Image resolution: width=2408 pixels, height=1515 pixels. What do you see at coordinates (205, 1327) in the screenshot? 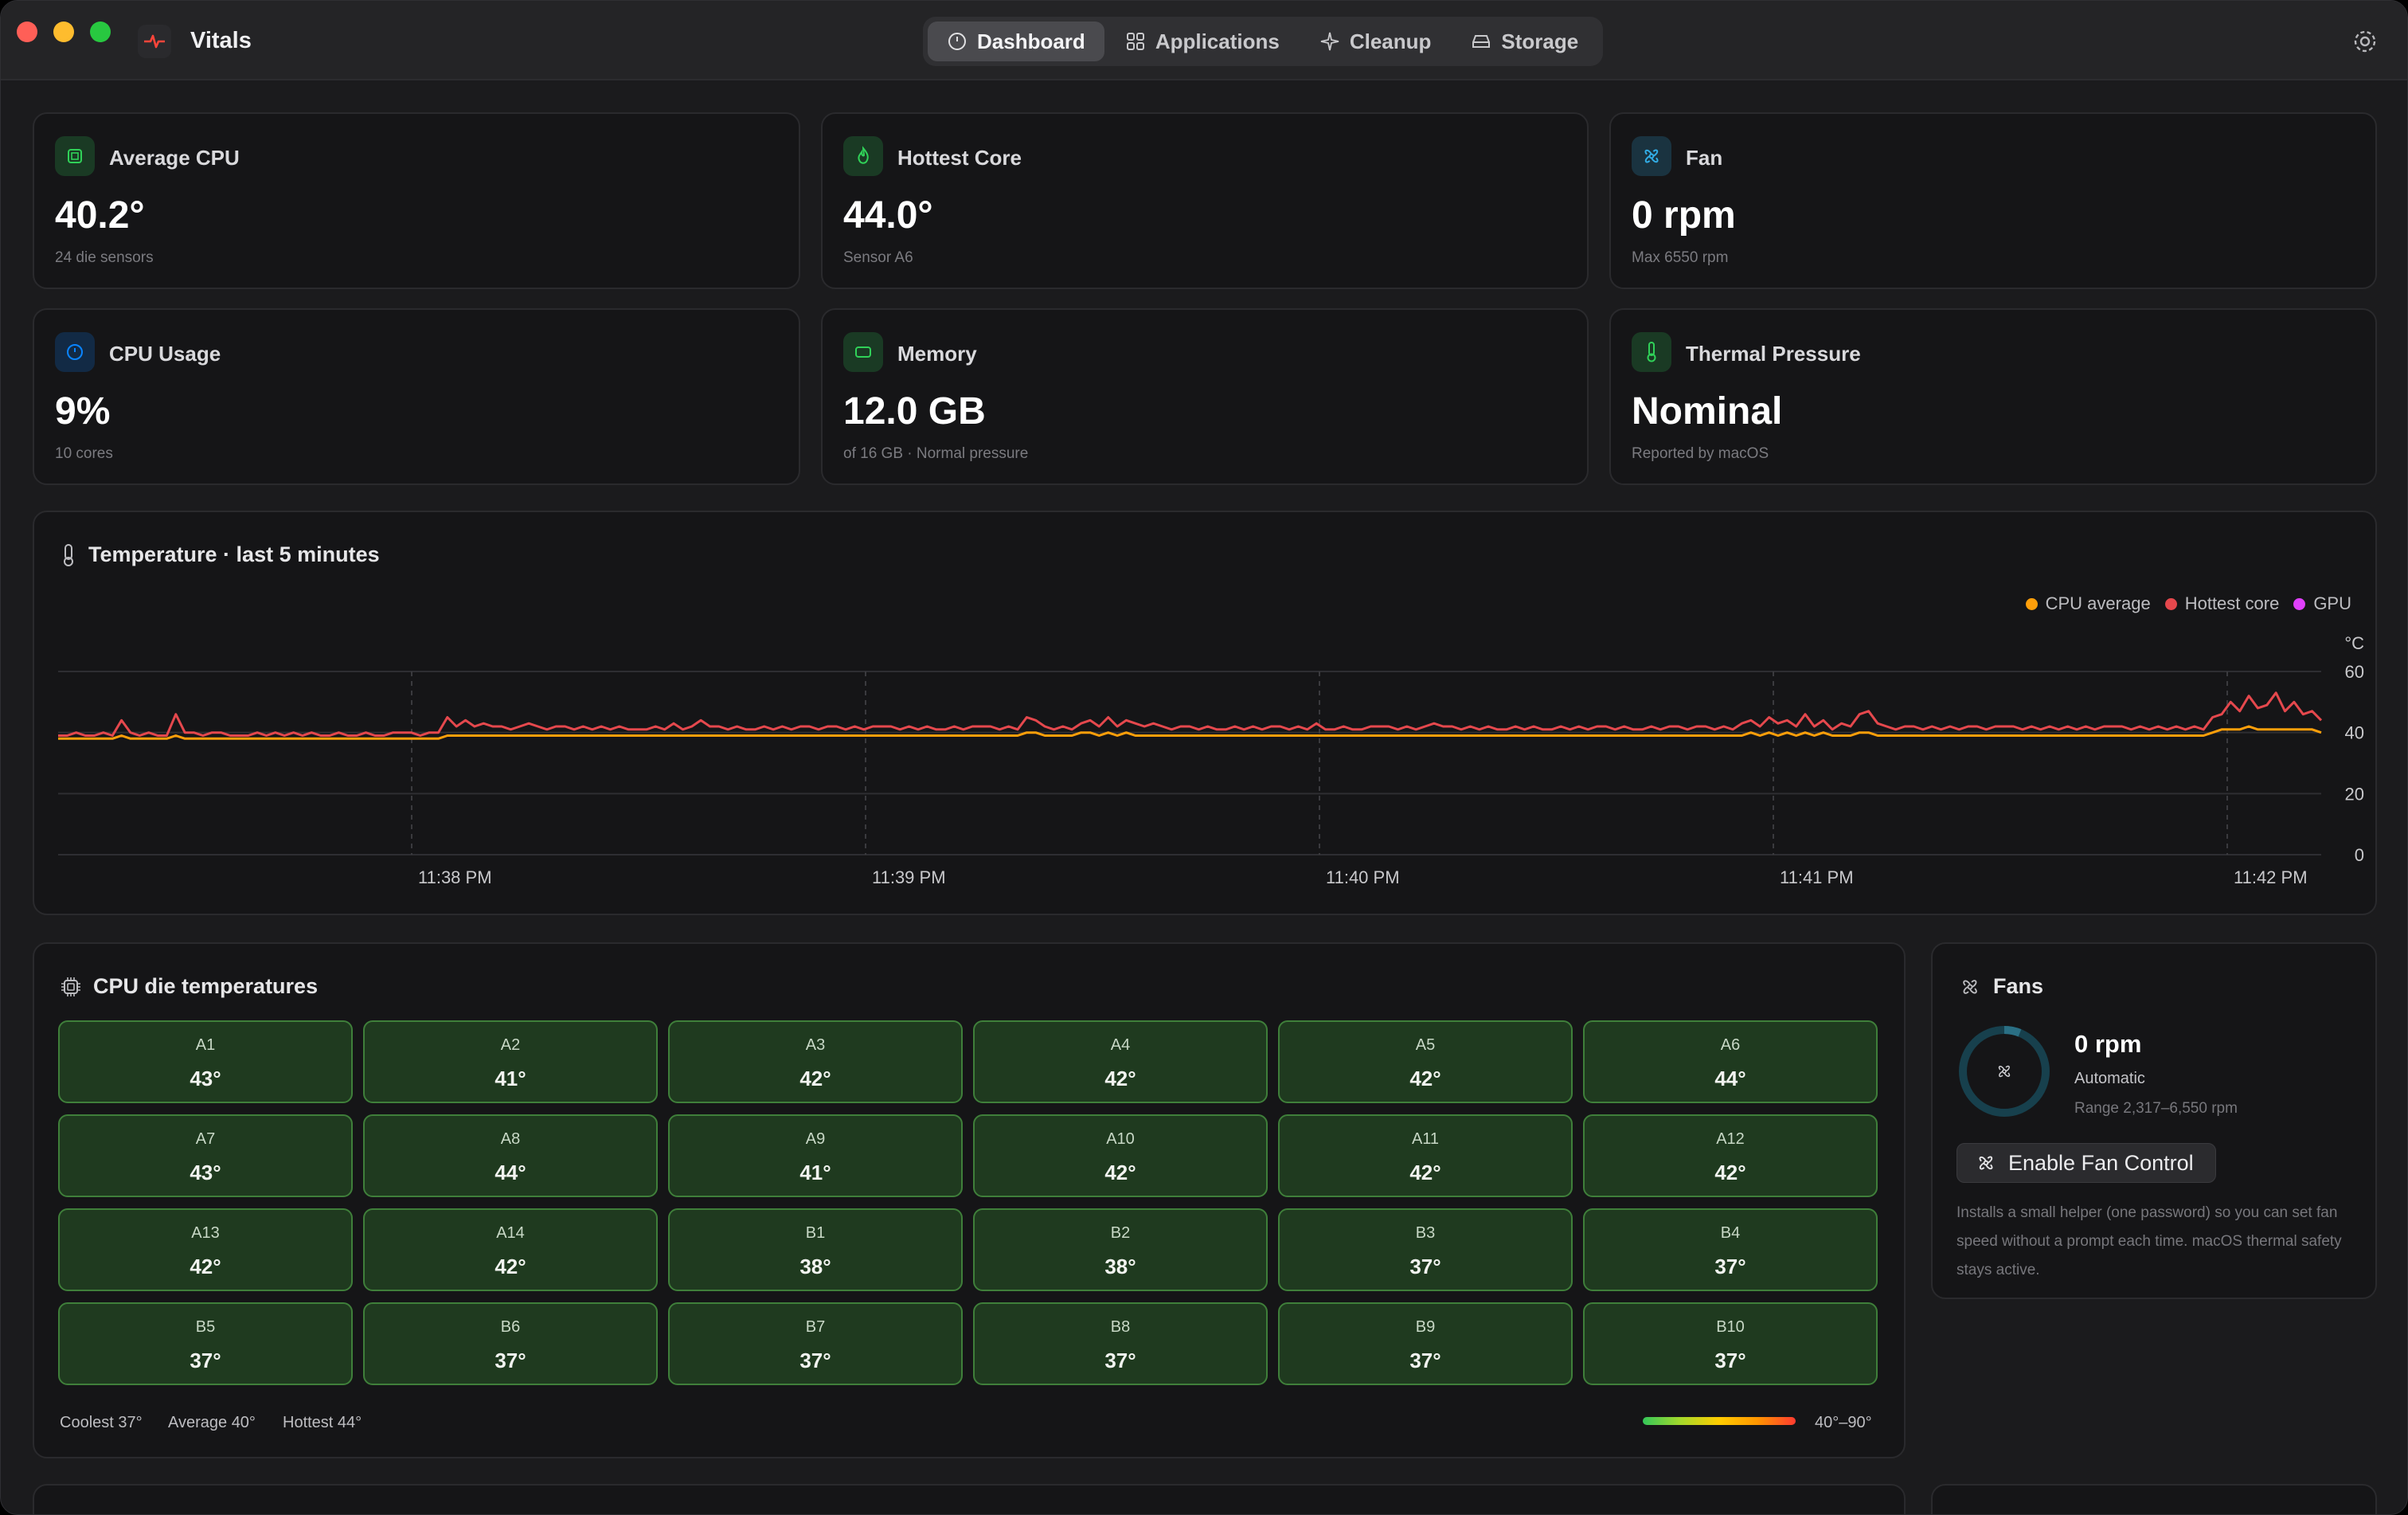
I see `die-name: B5` at bounding box center [205, 1327].